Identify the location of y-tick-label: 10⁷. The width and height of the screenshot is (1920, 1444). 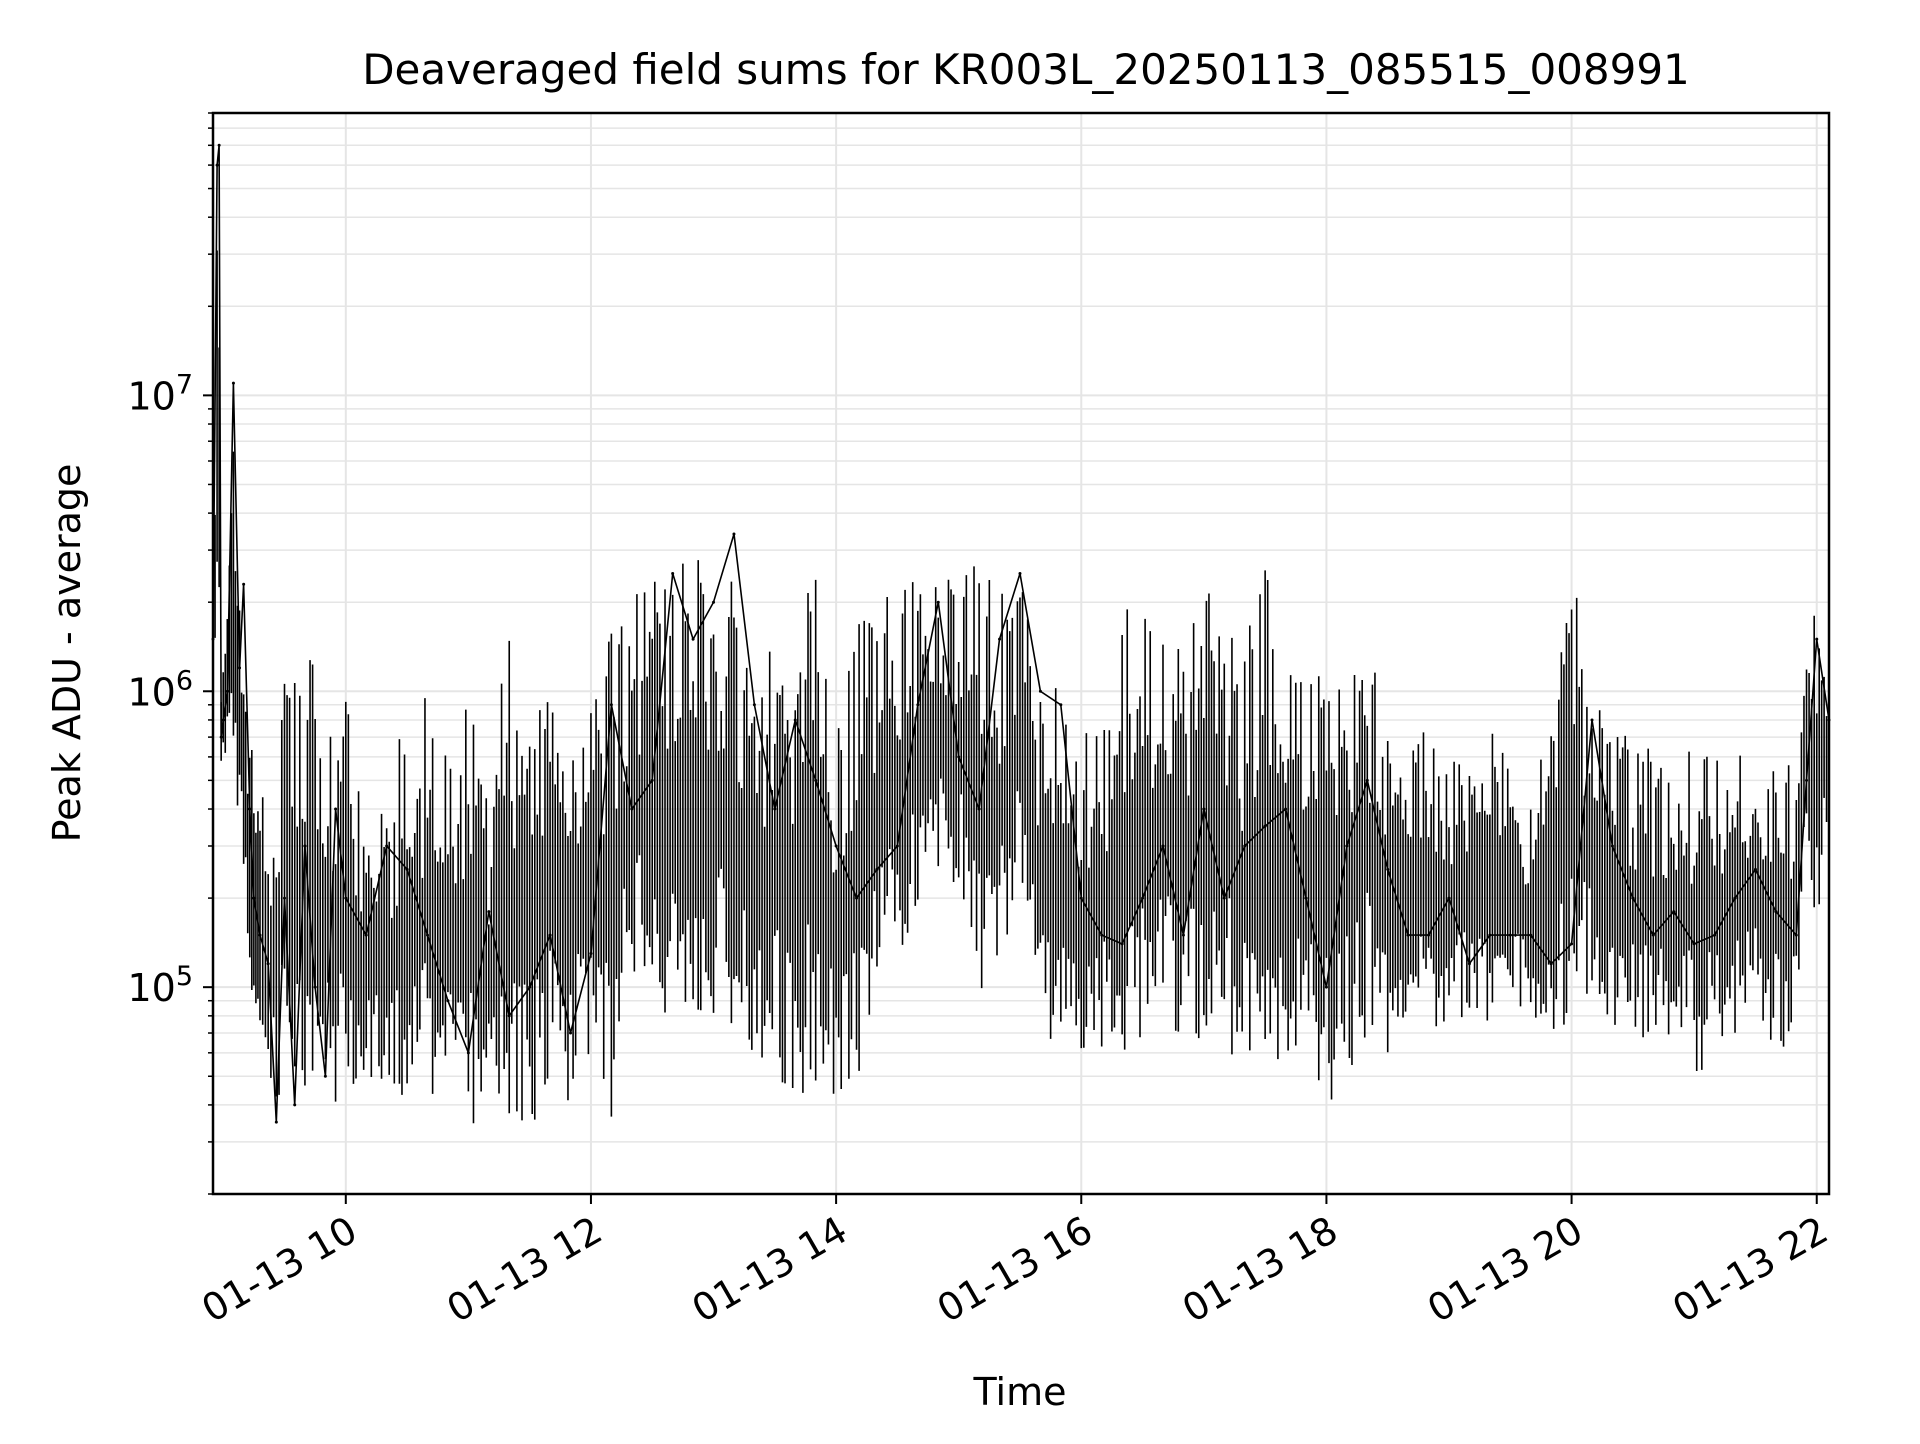
(160, 393).